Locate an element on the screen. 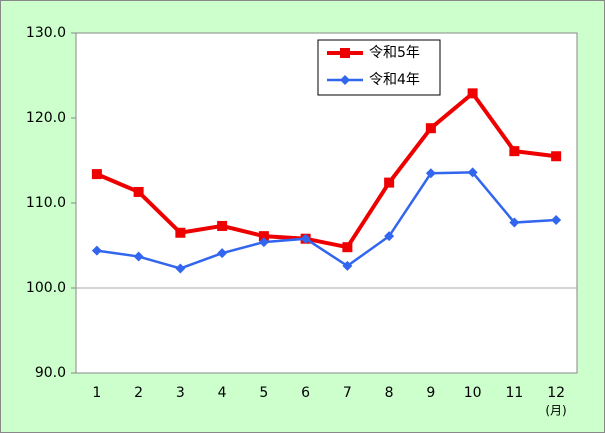 The width and height of the screenshot is (605, 433). x-tick-label: 10 is located at coordinates (473, 393).